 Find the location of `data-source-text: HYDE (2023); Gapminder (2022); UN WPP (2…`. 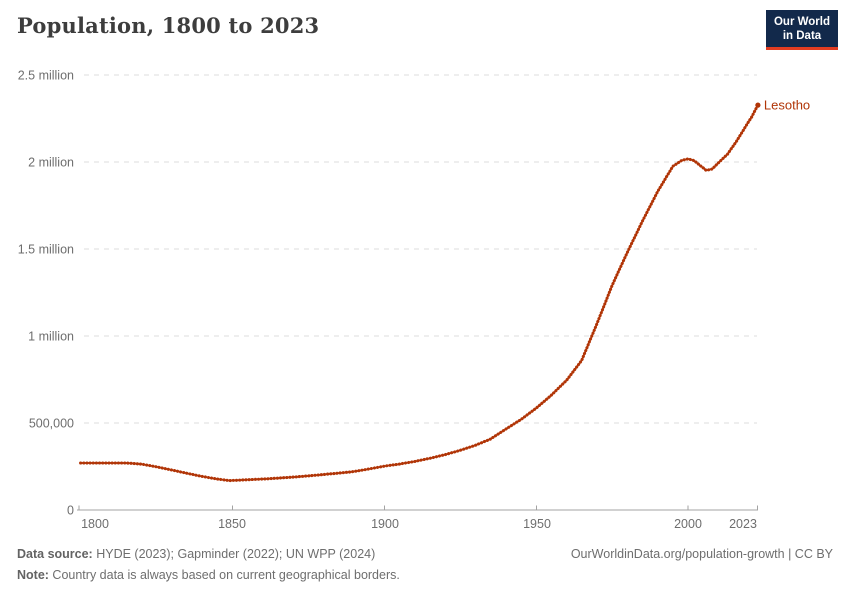

data-source-text: HYDE (2023); Gapminder (2022); UN WPP (2… is located at coordinates (234, 554).